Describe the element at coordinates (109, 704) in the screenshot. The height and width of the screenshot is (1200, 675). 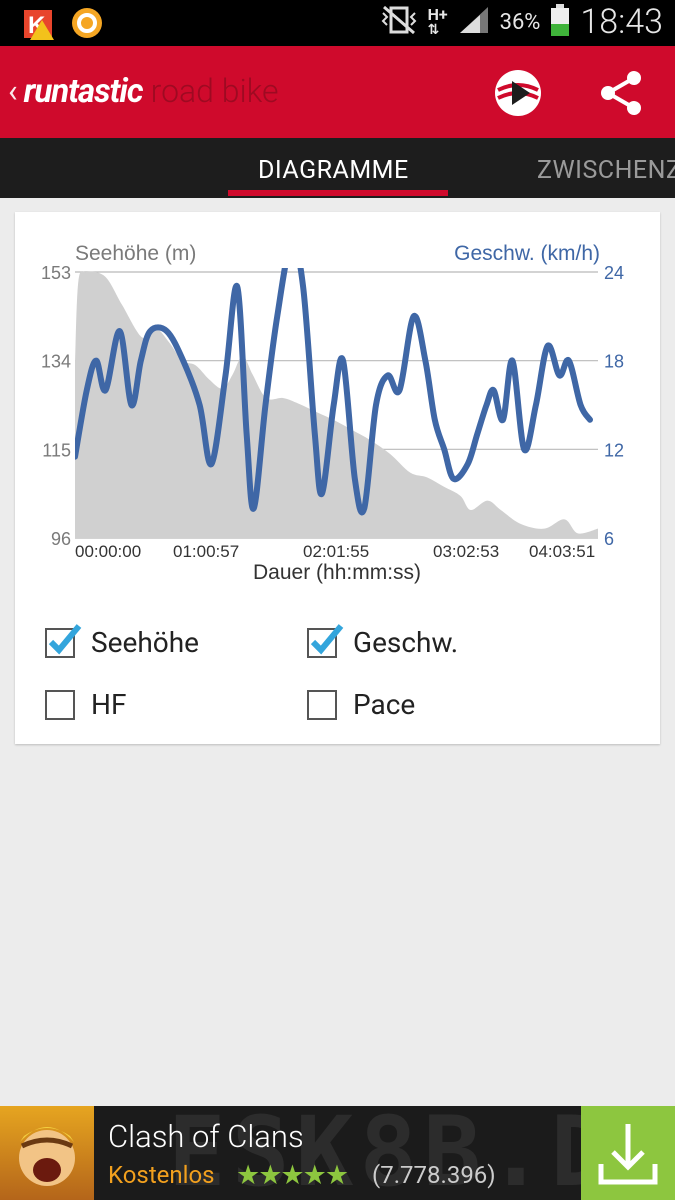
I see `checkbox-label: HF` at that location.